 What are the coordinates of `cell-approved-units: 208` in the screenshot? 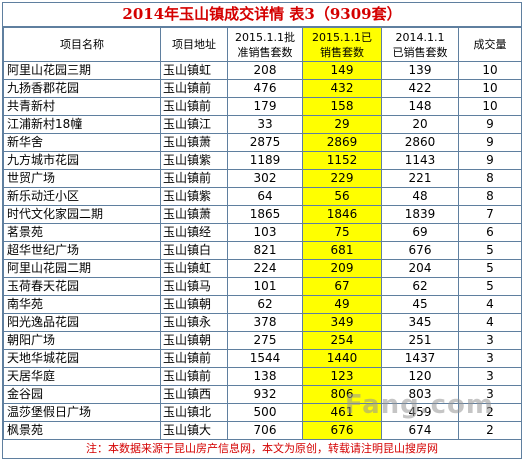 It's located at (265, 70).